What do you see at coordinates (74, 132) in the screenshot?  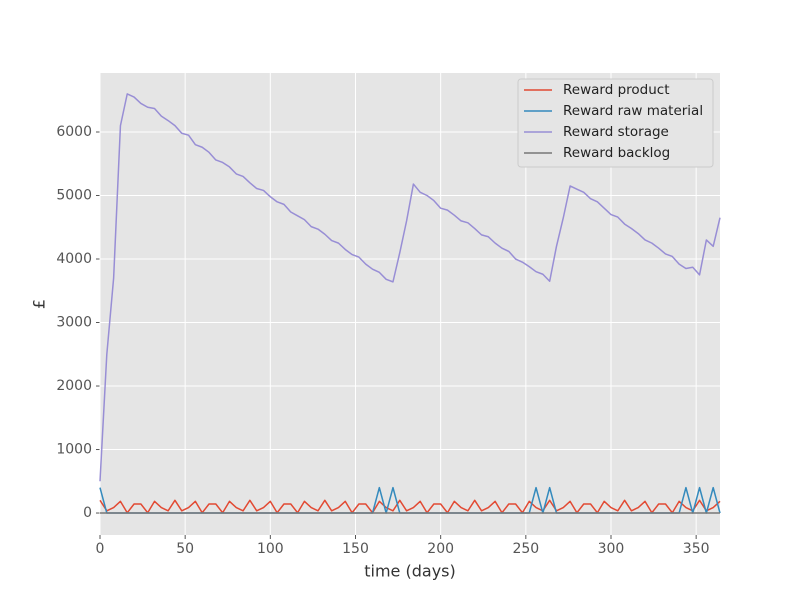 I see `y-tick-label: 6000` at bounding box center [74, 132].